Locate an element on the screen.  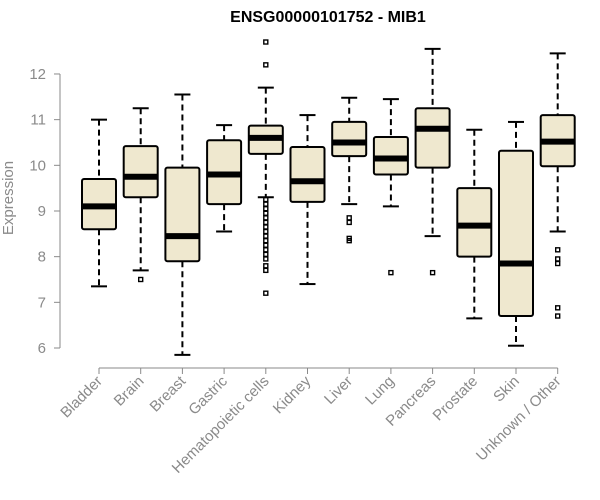
category-label: Bladder is located at coordinates (81, 397).